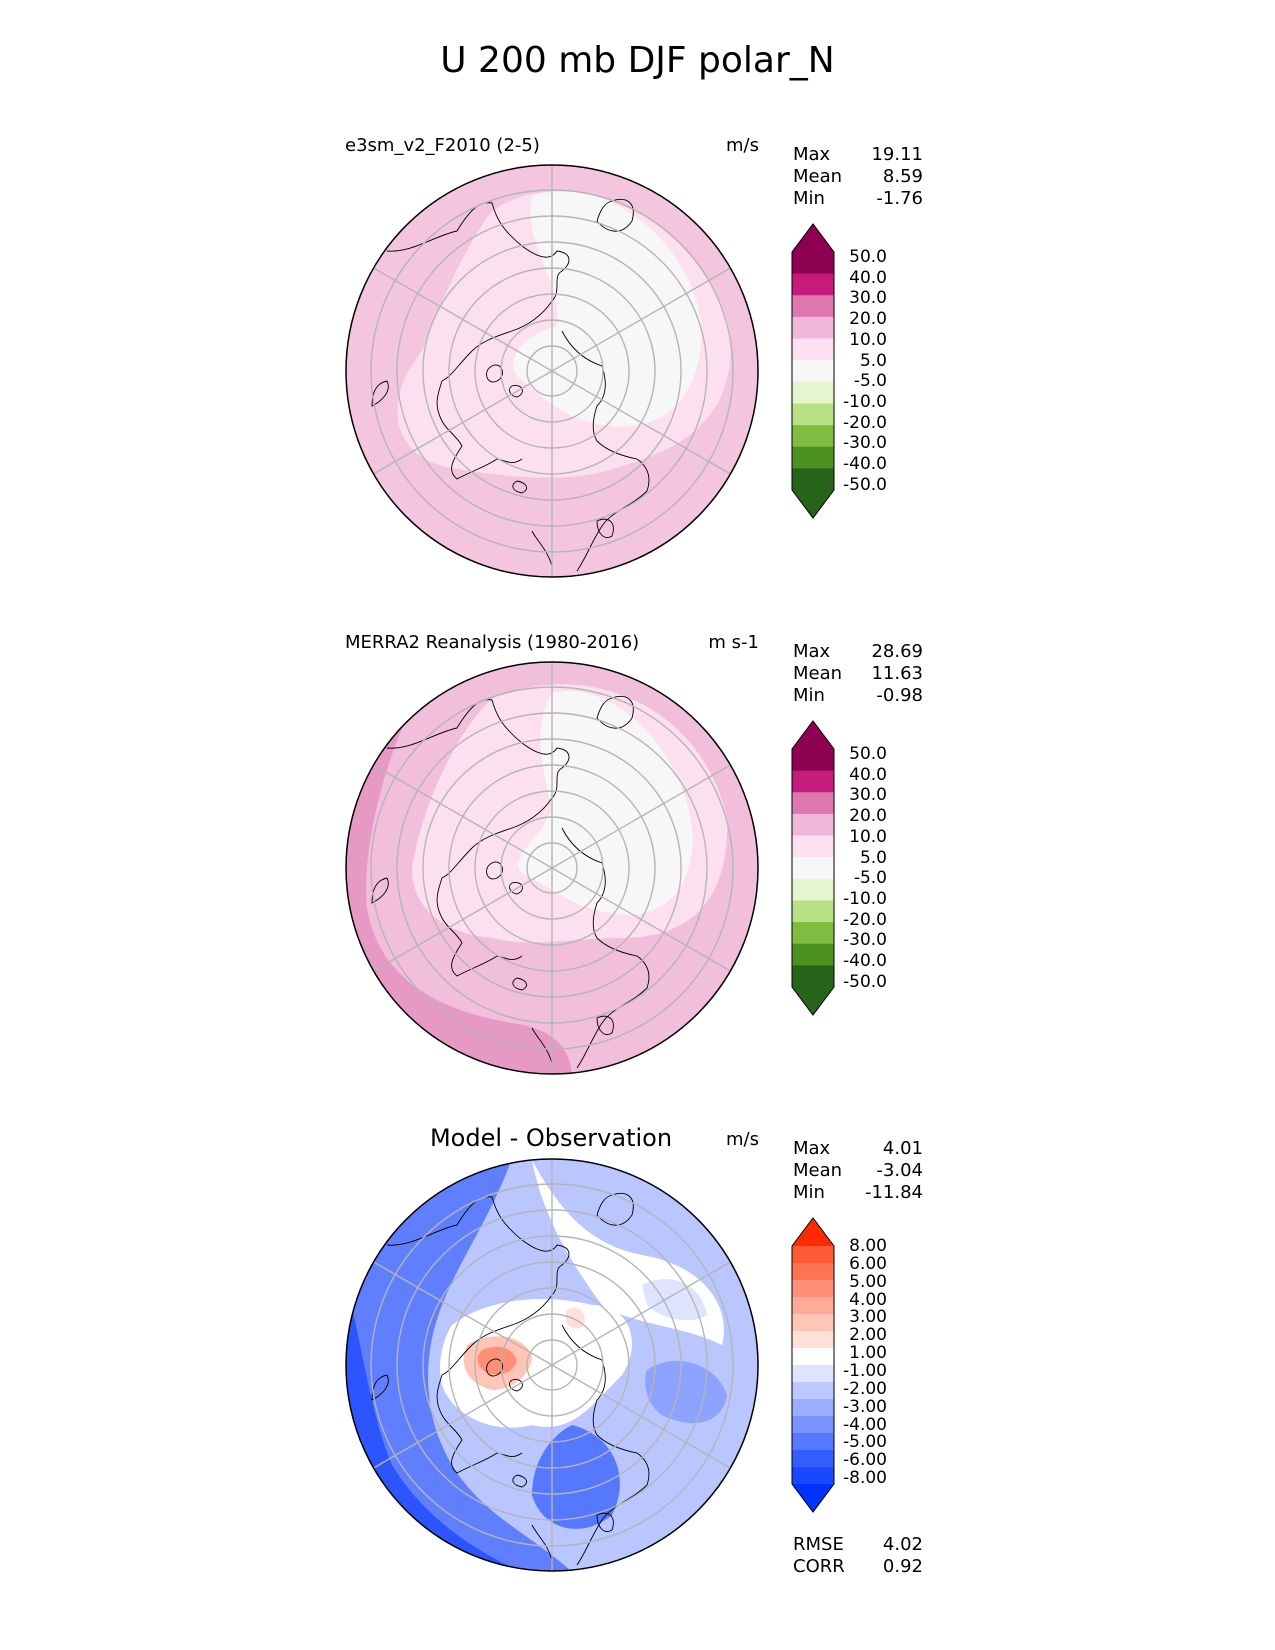  What do you see at coordinates (865, 1371) in the screenshot?
I see `colorbar-tick-label: -1.00` at bounding box center [865, 1371].